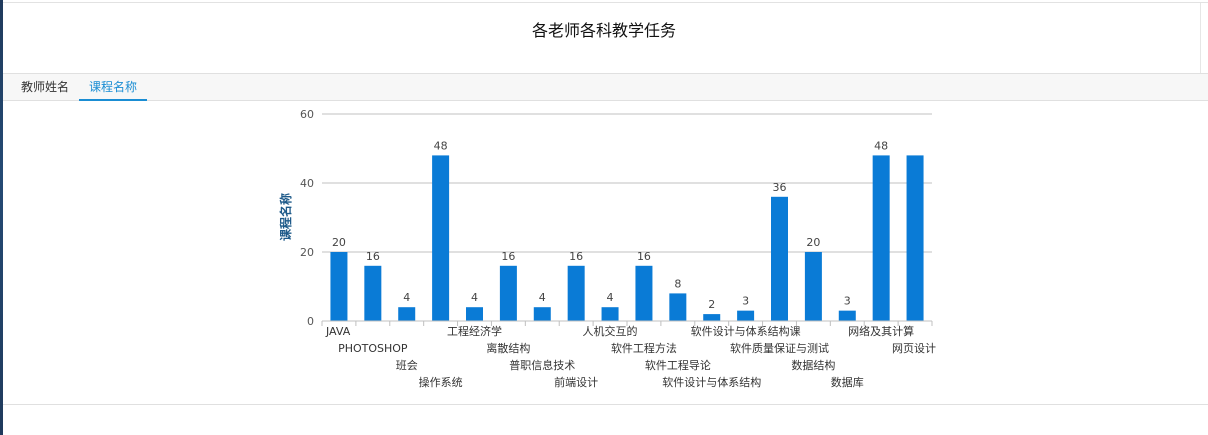 The image size is (1208, 435). Describe the element at coordinates (610, 331) in the screenshot. I see `x-tick-label: 人机交互的` at that location.